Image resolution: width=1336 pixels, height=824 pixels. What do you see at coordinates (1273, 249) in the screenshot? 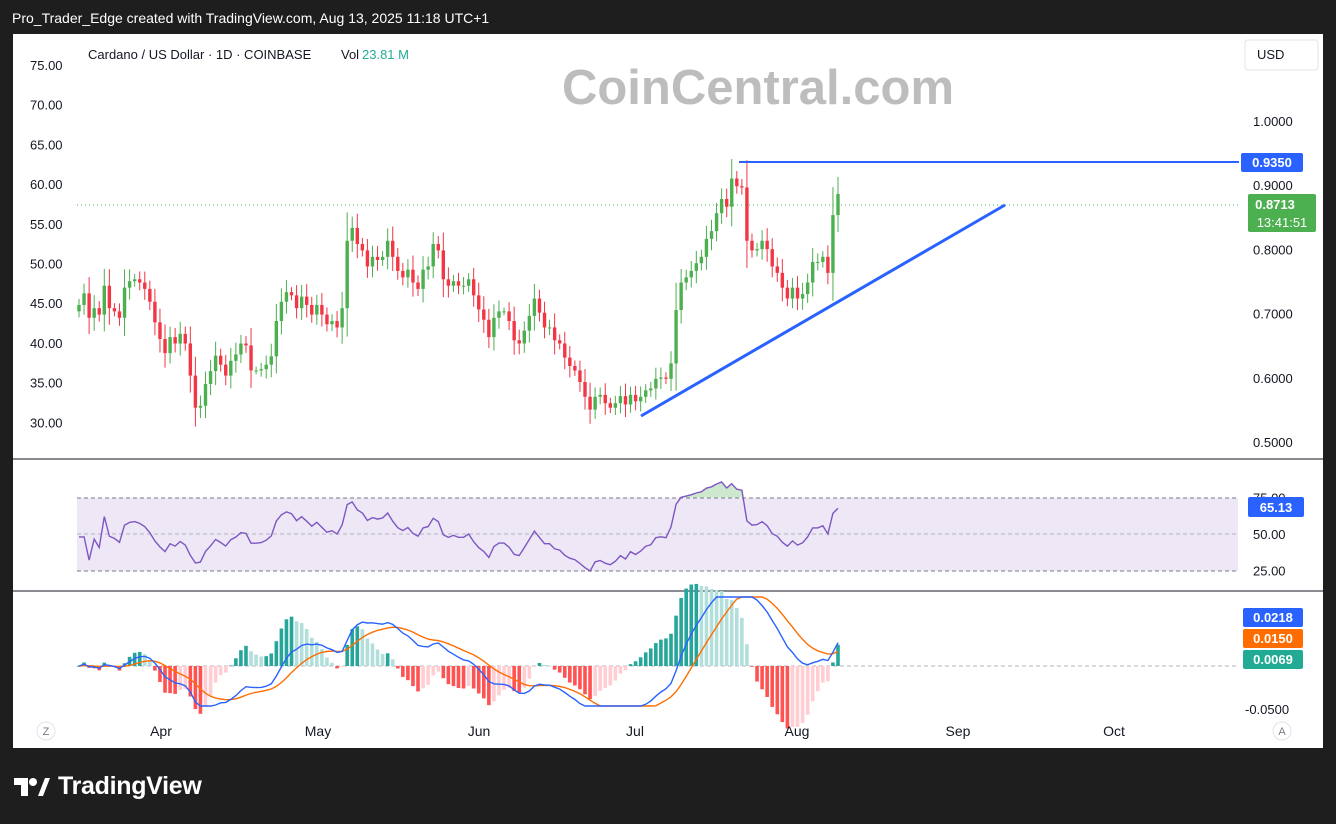
I see `right-tick-label: 0.8000` at bounding box center [1273, 249].